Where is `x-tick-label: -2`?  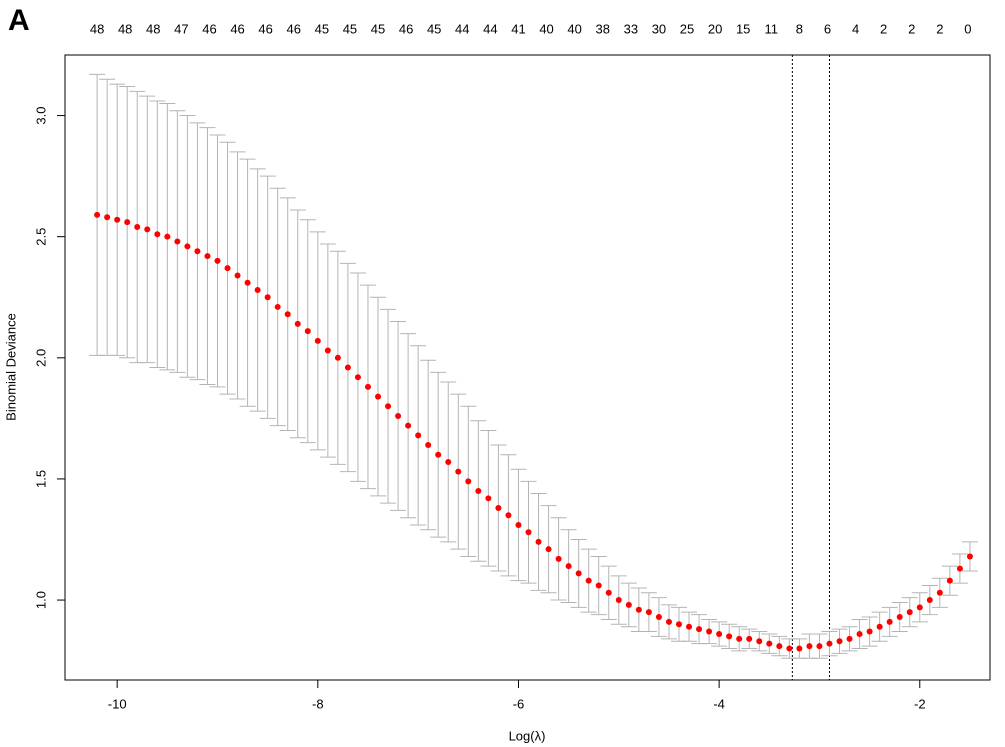
x-tick-label: -2 is located at coordinates (920, 703).